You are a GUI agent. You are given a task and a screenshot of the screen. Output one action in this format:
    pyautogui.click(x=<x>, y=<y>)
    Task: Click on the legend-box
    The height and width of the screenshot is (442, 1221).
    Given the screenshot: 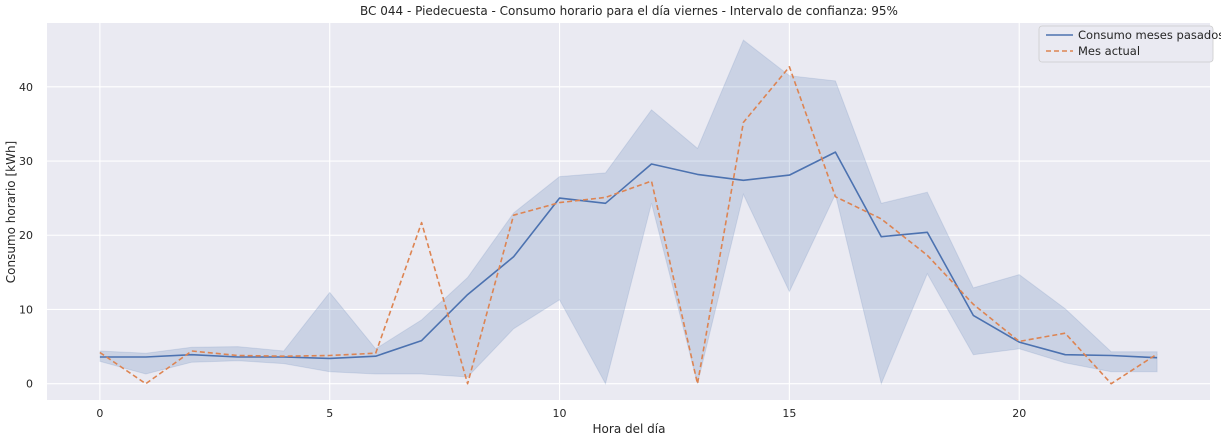 What is the action you would take?
    pyautogui.click(x=1126, y=44)
    